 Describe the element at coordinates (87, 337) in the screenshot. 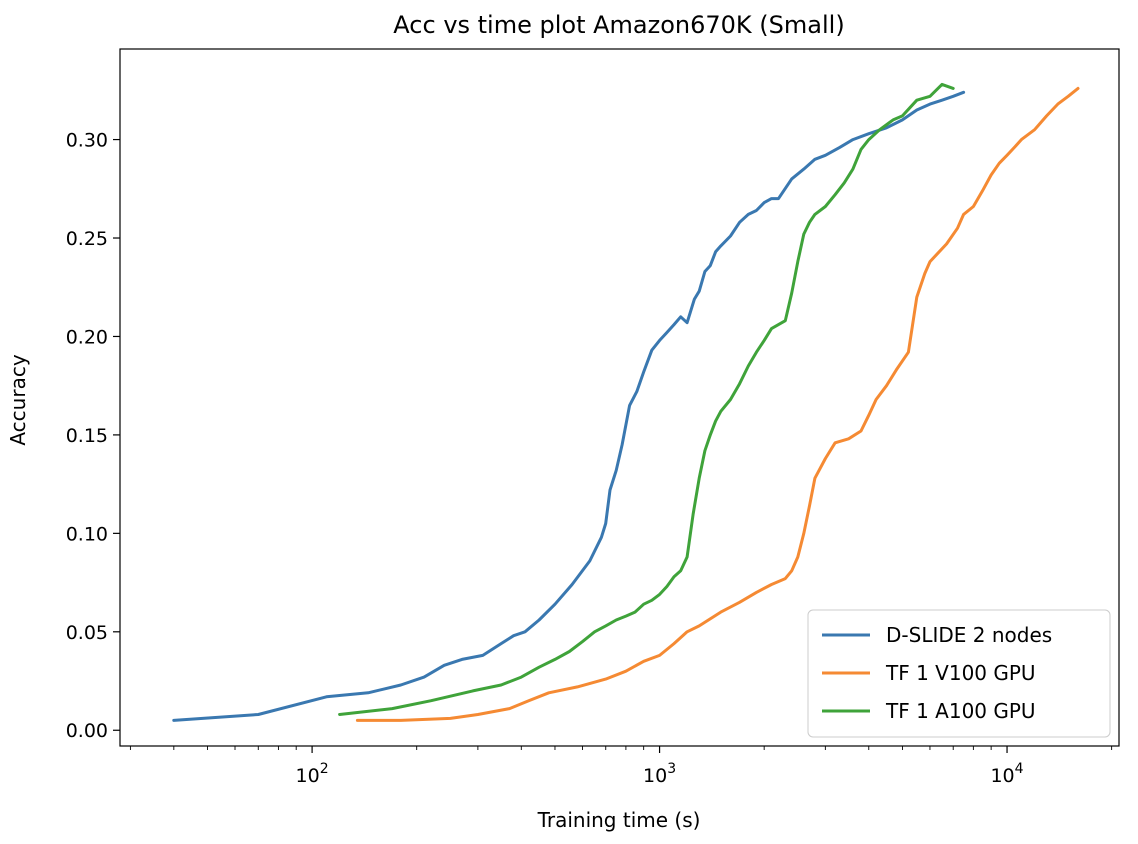

I see `y-tick-label: 0.20` at that location.